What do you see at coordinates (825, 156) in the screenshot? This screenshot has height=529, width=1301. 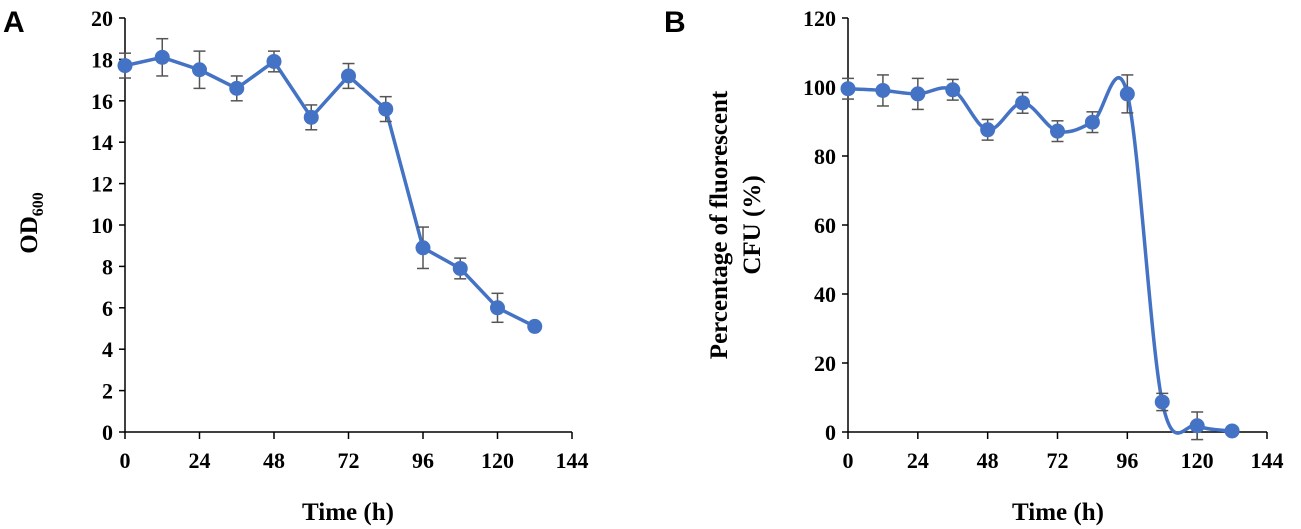 I see `b-y-tick-label: 80` at bounding box center [825, 156].